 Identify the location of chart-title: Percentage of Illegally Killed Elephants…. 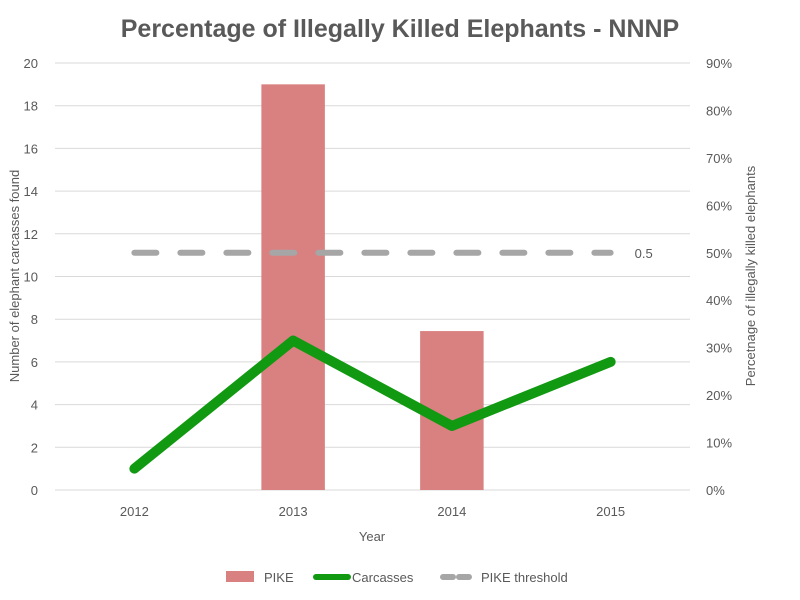
(400, 29).